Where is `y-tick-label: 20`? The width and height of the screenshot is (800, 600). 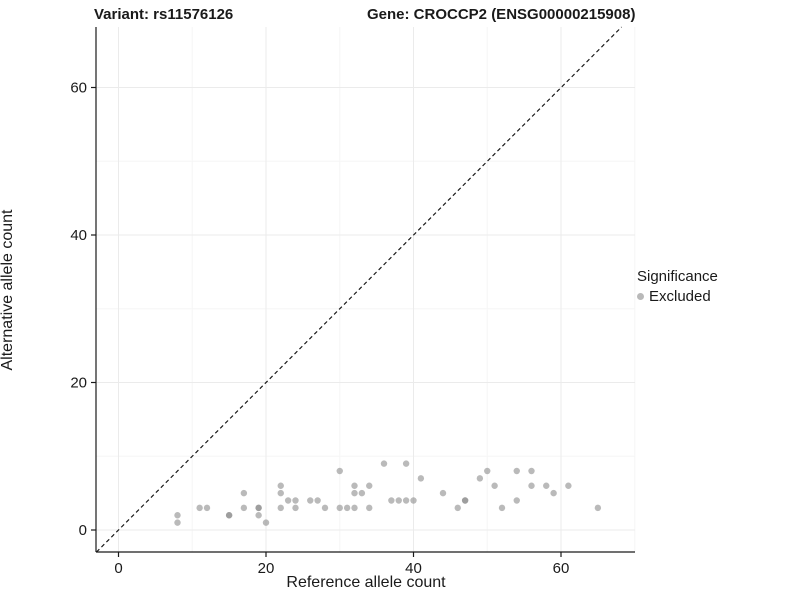 y-tick-label: 20 is located at coordinates (78, 383).